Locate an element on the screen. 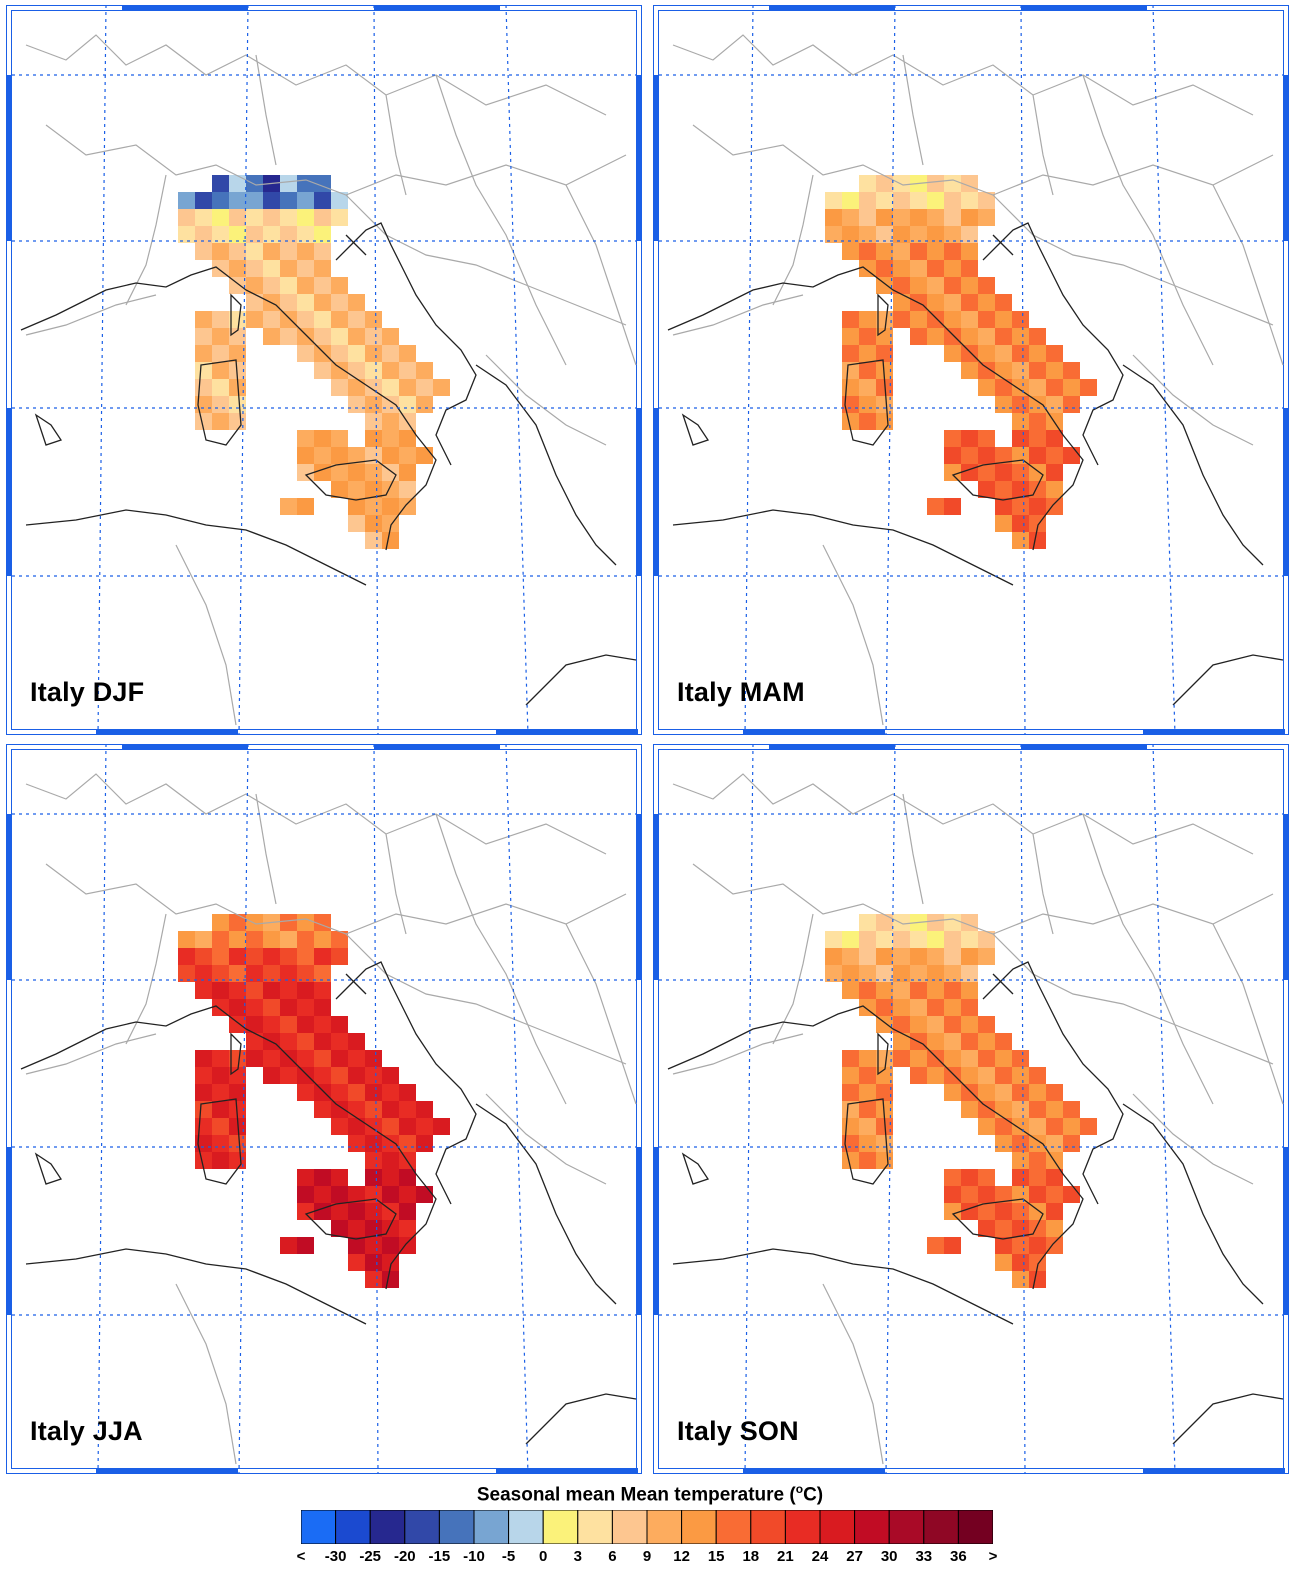  legend-tick-label: -15 is located at coordinates (439, 1556).